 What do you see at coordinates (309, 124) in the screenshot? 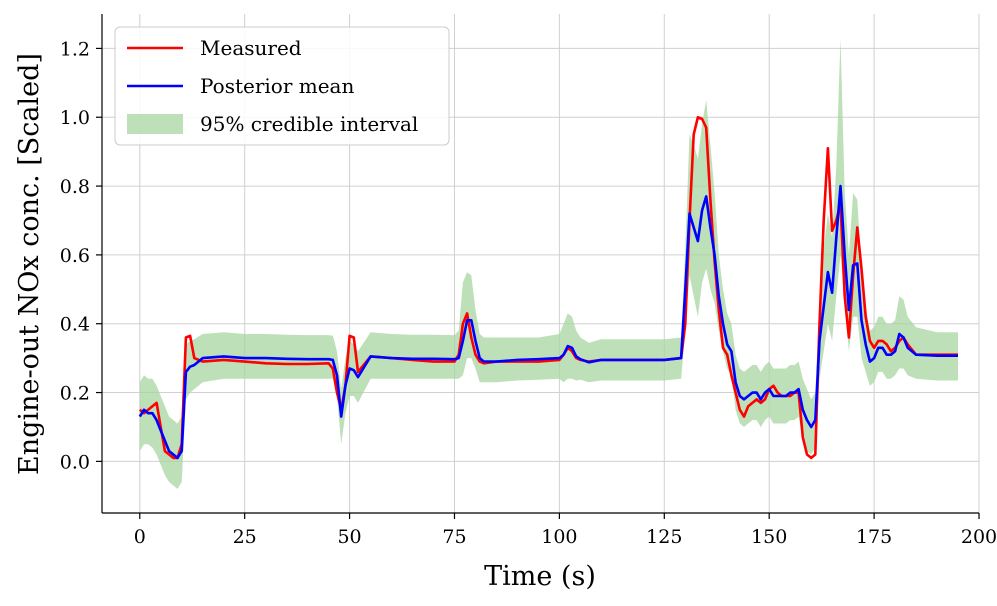
I see `legend-band-label: 95% credible interval` at bounding box center [309, 124].